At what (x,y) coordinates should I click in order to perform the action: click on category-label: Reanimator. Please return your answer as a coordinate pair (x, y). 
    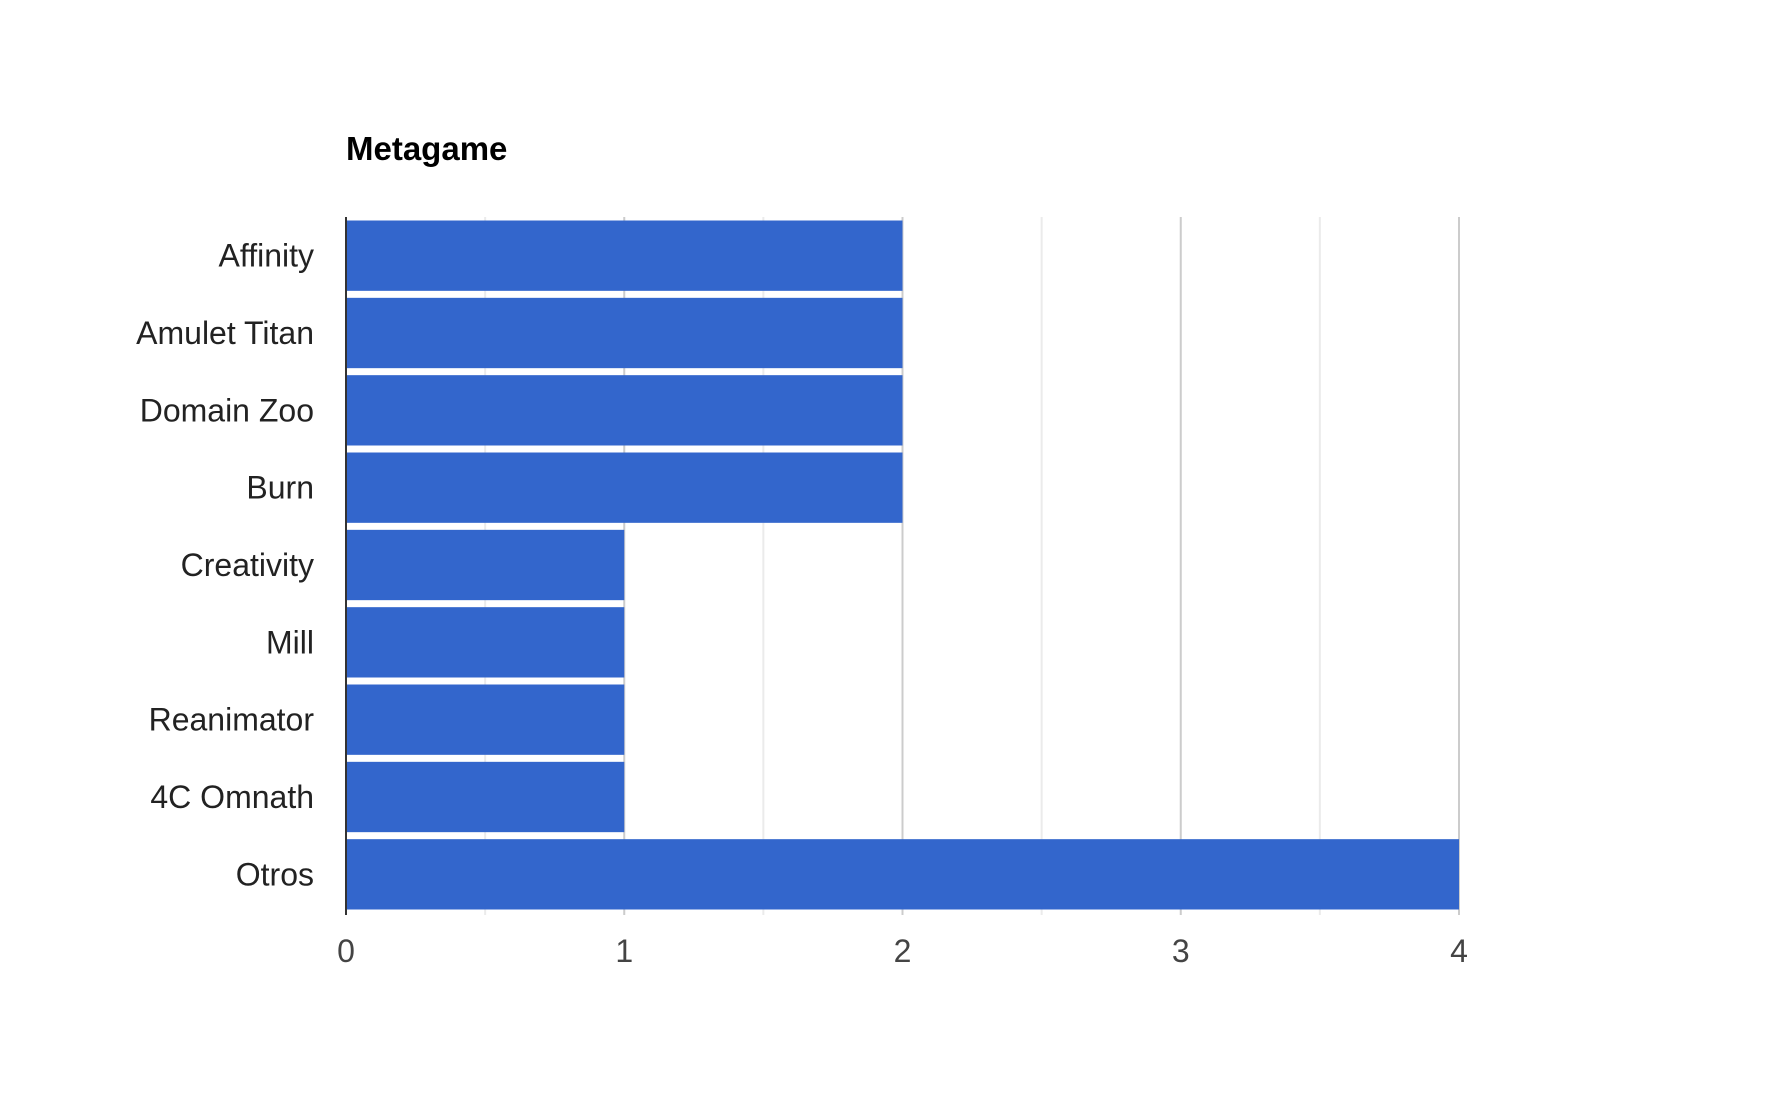
    Looking at the image, I should click on (232, 720).